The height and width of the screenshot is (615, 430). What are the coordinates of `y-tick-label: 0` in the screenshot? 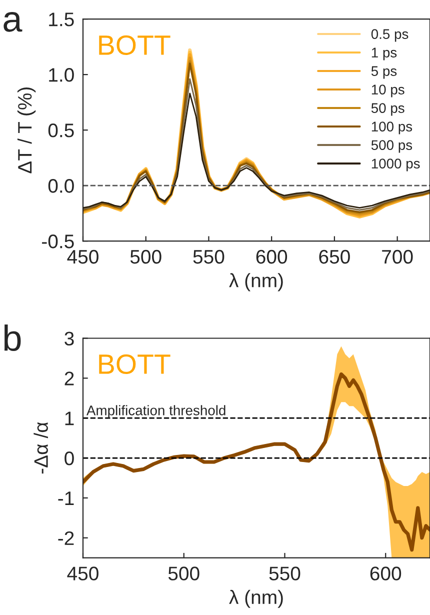 It's located at (69, 458).